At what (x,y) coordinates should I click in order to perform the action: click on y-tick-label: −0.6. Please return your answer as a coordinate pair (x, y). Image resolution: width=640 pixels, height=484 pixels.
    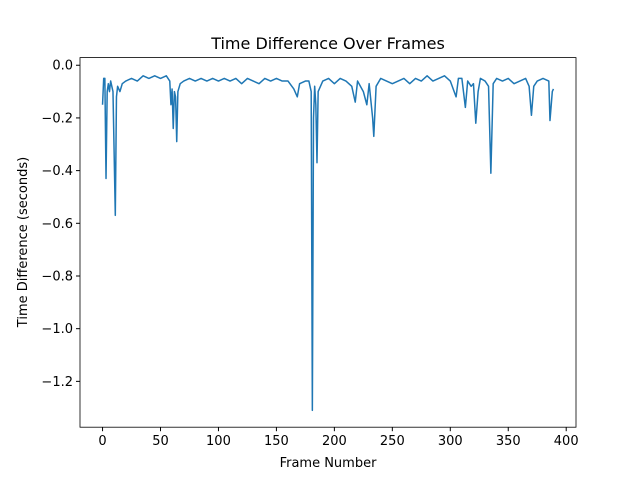
    Looking at the image, I should click on (57, 224).